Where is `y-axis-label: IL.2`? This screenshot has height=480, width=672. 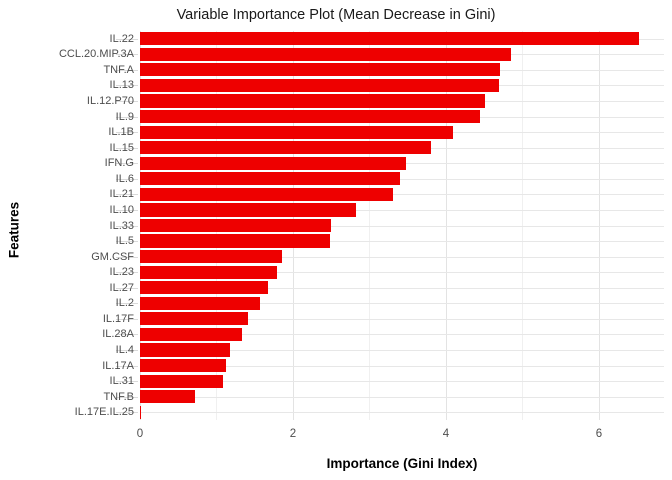 y-axis-label: IL.2 is located at coordinates (124, 303).